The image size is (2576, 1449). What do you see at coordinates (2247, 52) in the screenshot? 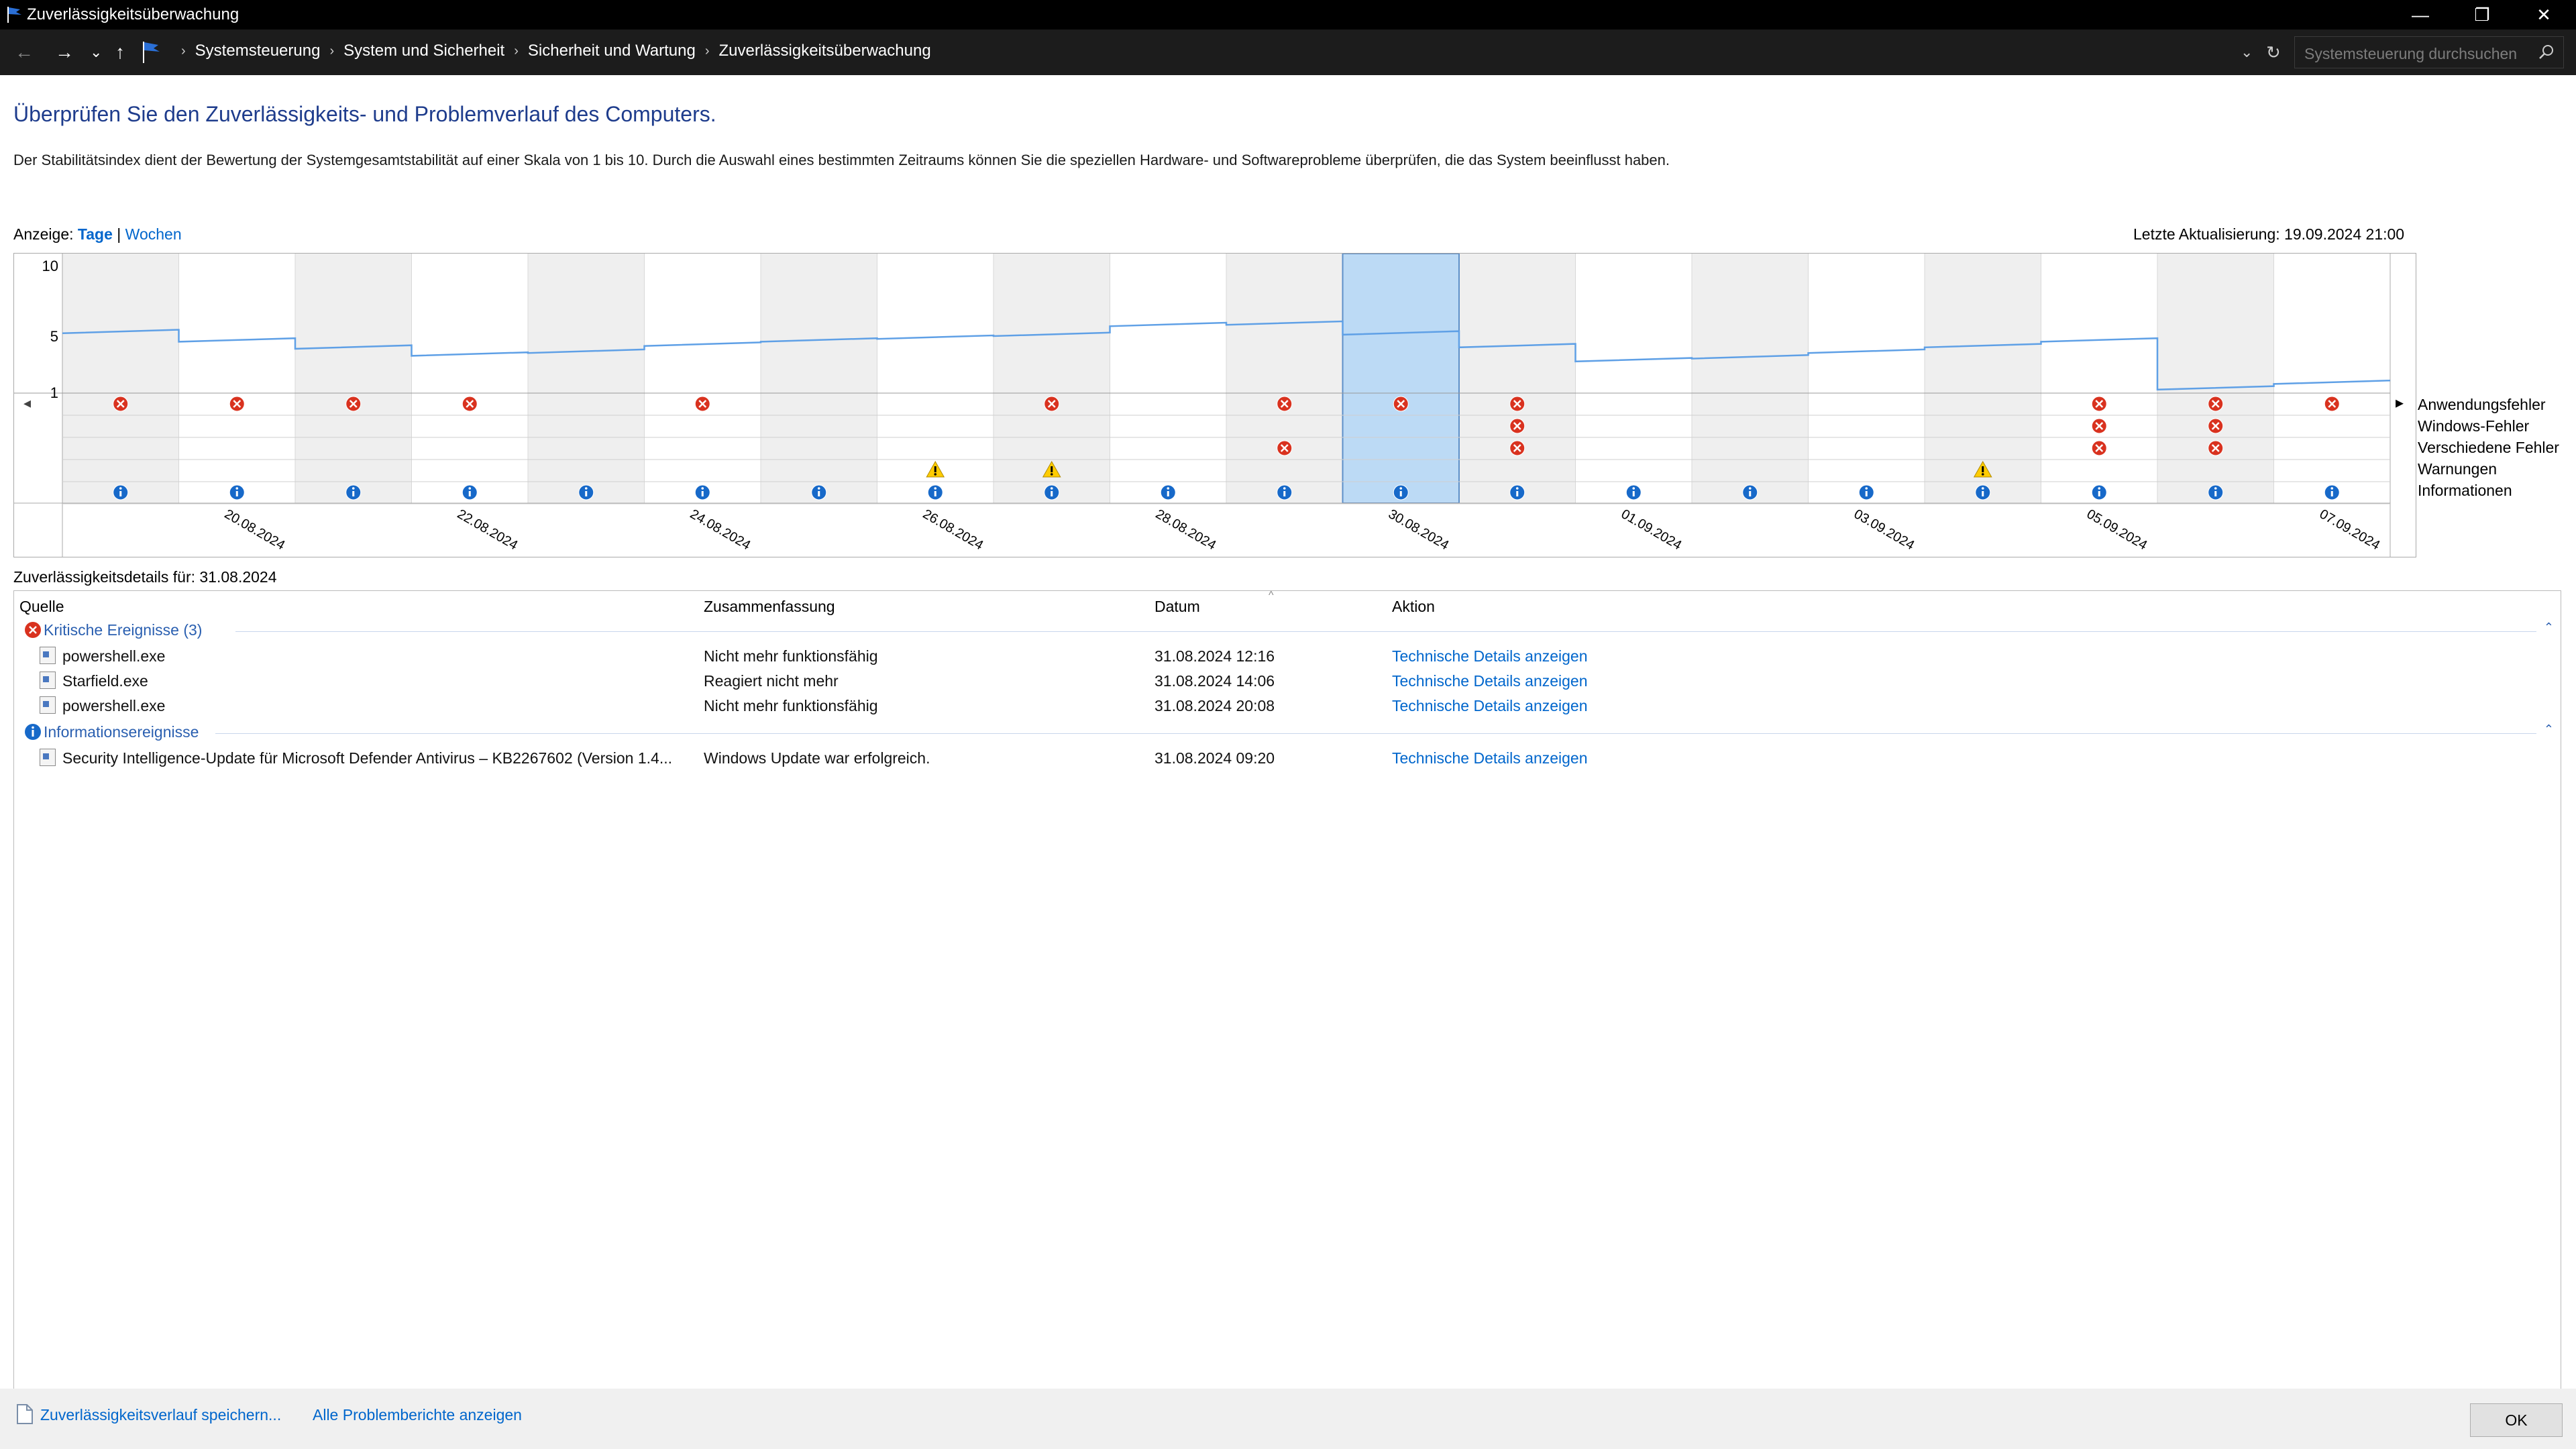
I see `address-dropdown-button: ⌄` at bounding box center [2247, 52].